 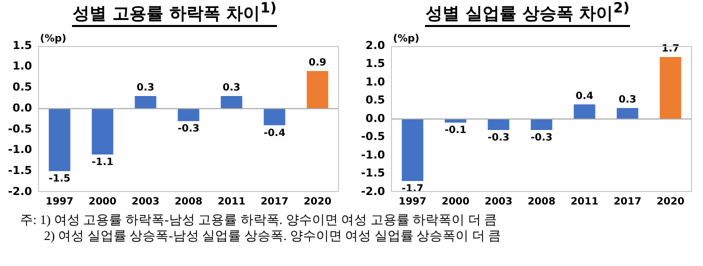 I want to click on data-label: -1.1, so click(x=103, y=162).